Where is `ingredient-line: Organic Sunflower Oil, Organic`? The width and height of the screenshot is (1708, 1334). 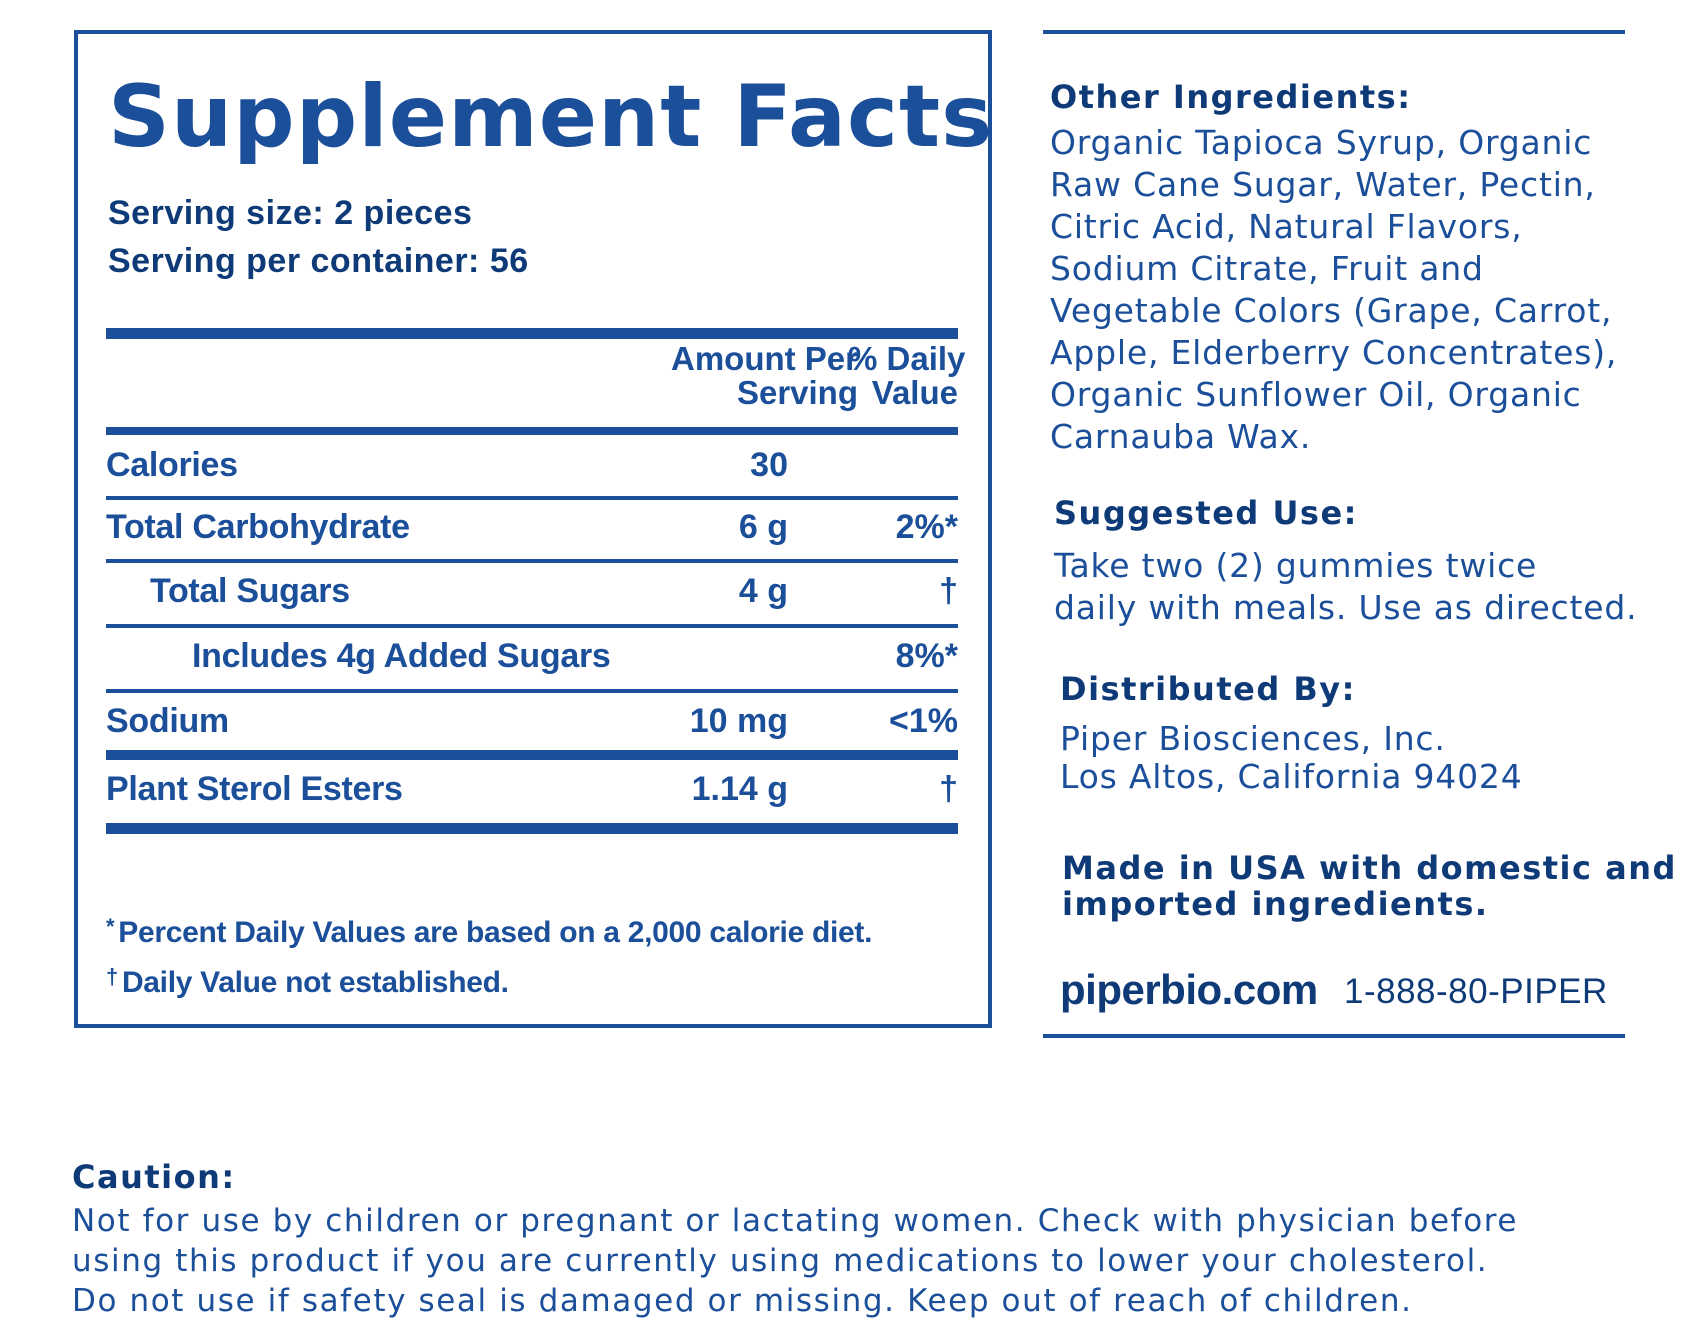 ingredient-line: Organic Sunflower Oil, Organic is located at coordinates (1316, 394).